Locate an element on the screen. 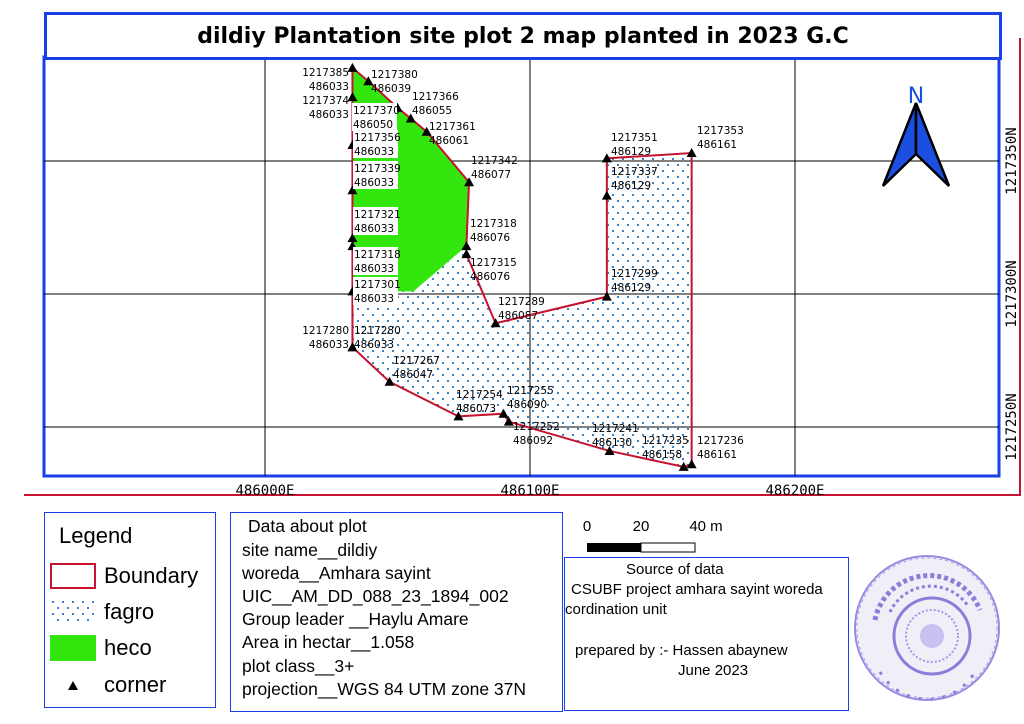 The height and width of the screenshot is (724, 1024). corner-northing-label: 1217337 is located at coordinates (634, 172).